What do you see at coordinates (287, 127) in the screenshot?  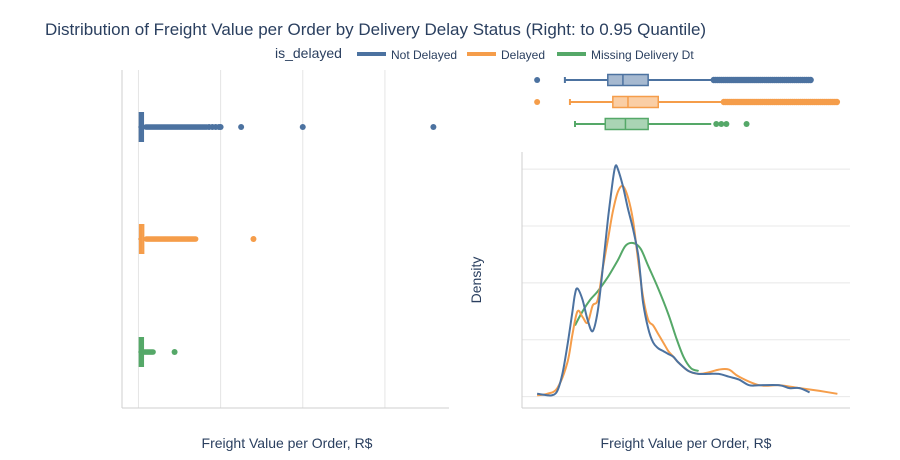 I see `box-not-delayed` at bounding box center [287, 127].